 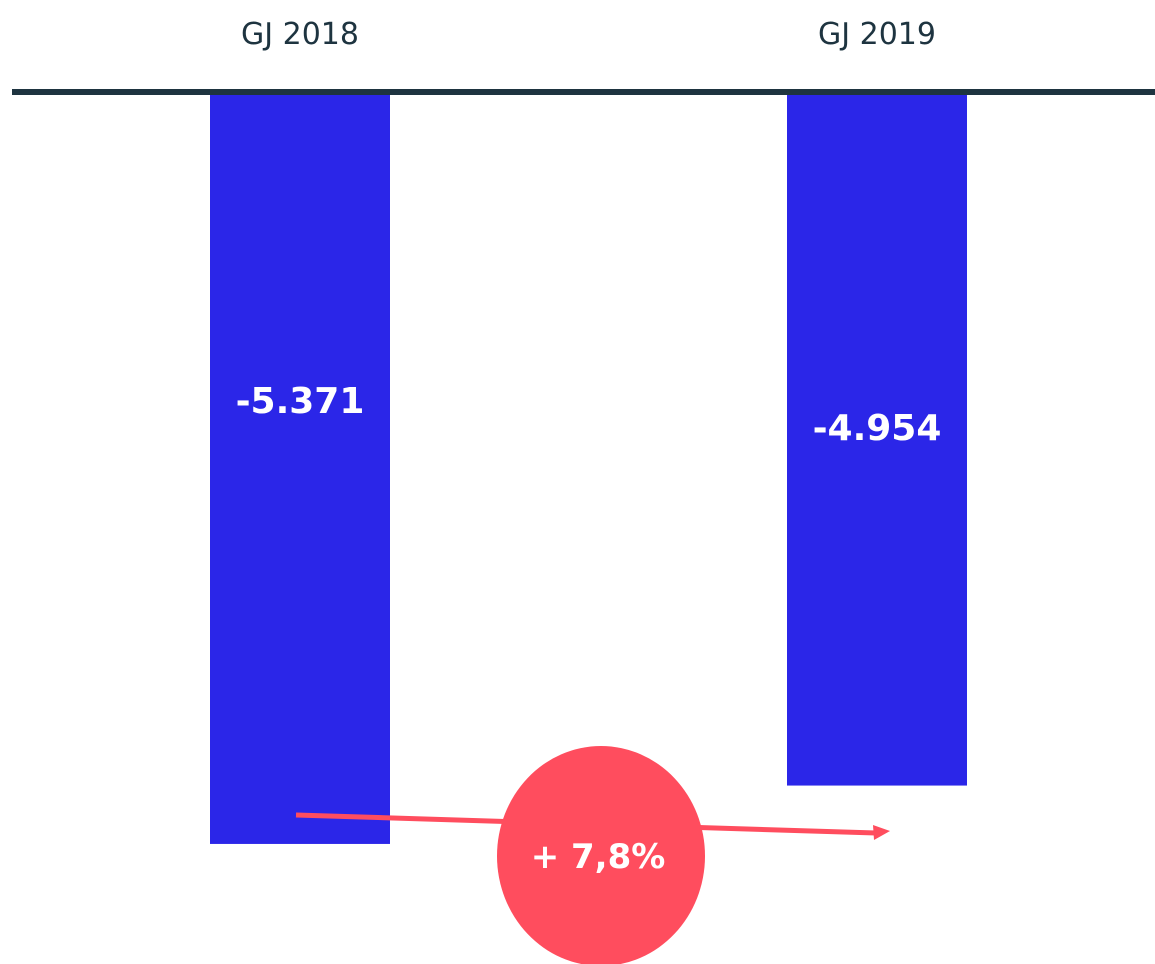 I want to click on change-badge, so click(x=601, y=855).